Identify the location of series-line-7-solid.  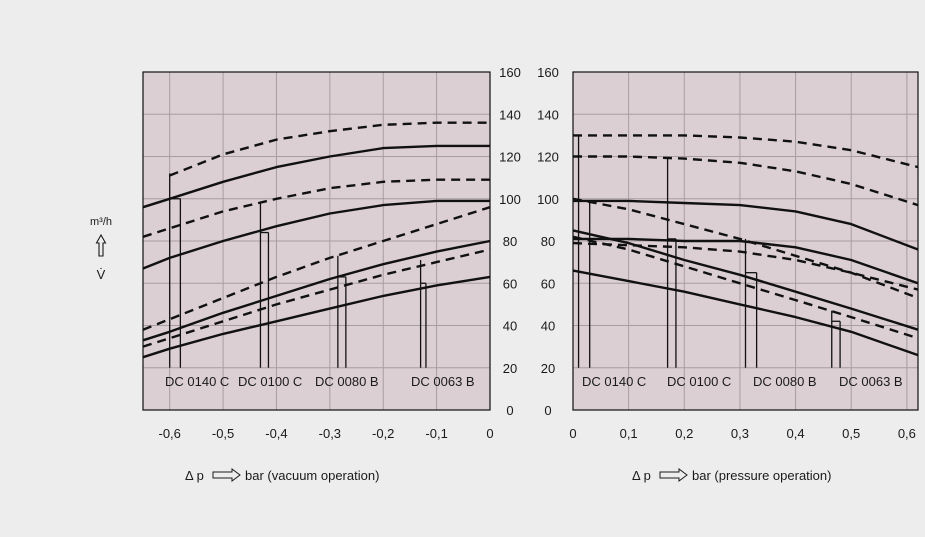
(745, 280).